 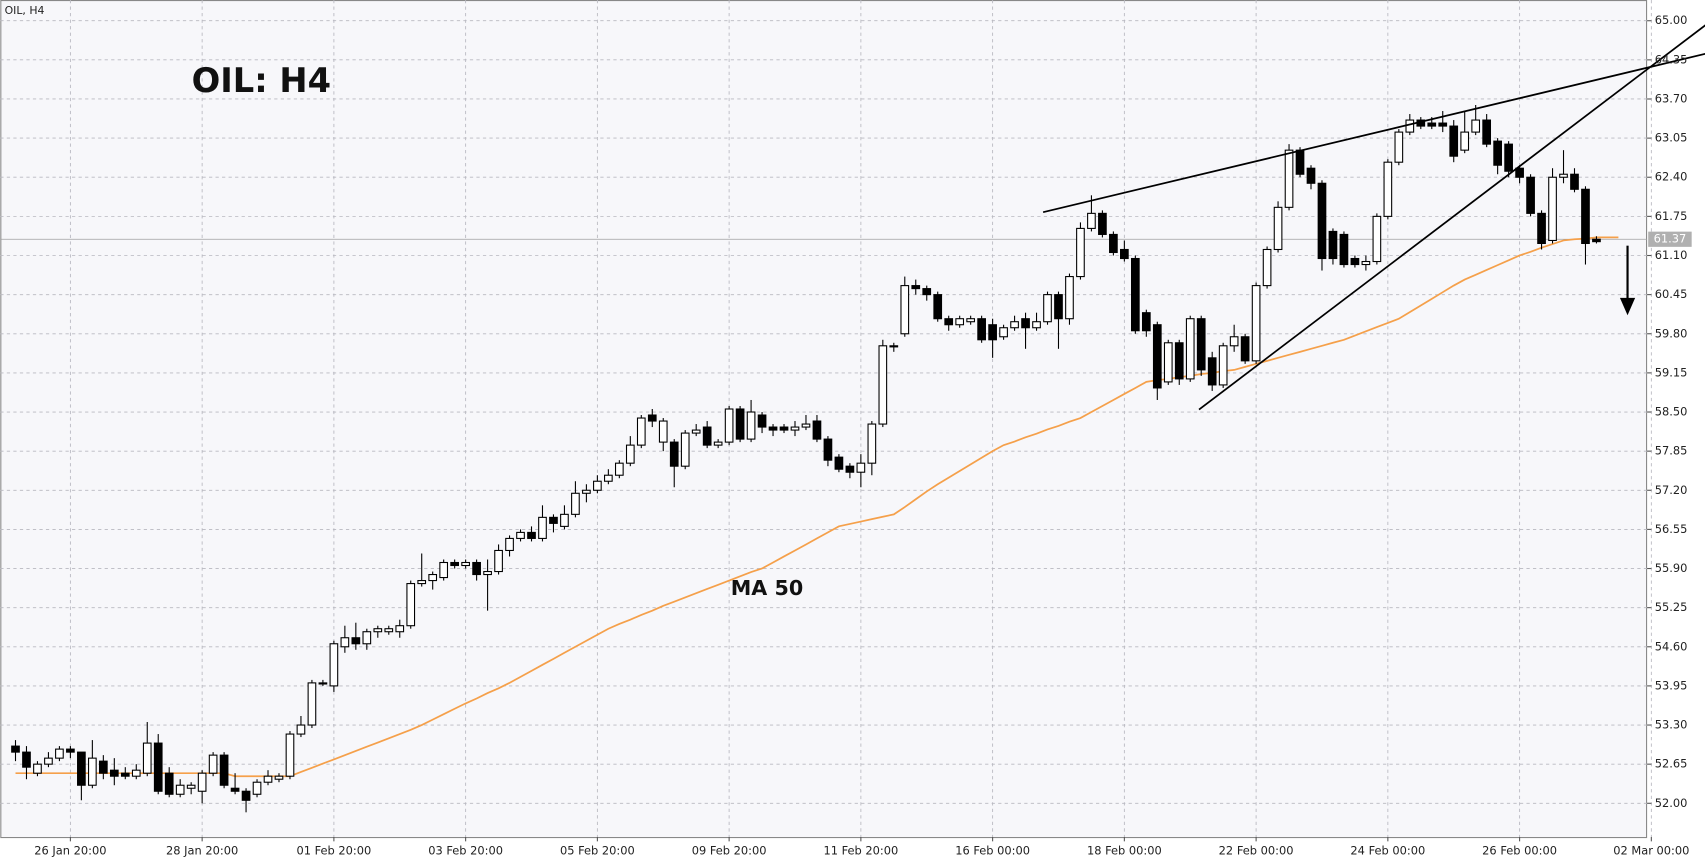 What do you see at coordinates (1627, 280) in the screenshot?
I see `down-arrow` at bounding box center [1627, 280].